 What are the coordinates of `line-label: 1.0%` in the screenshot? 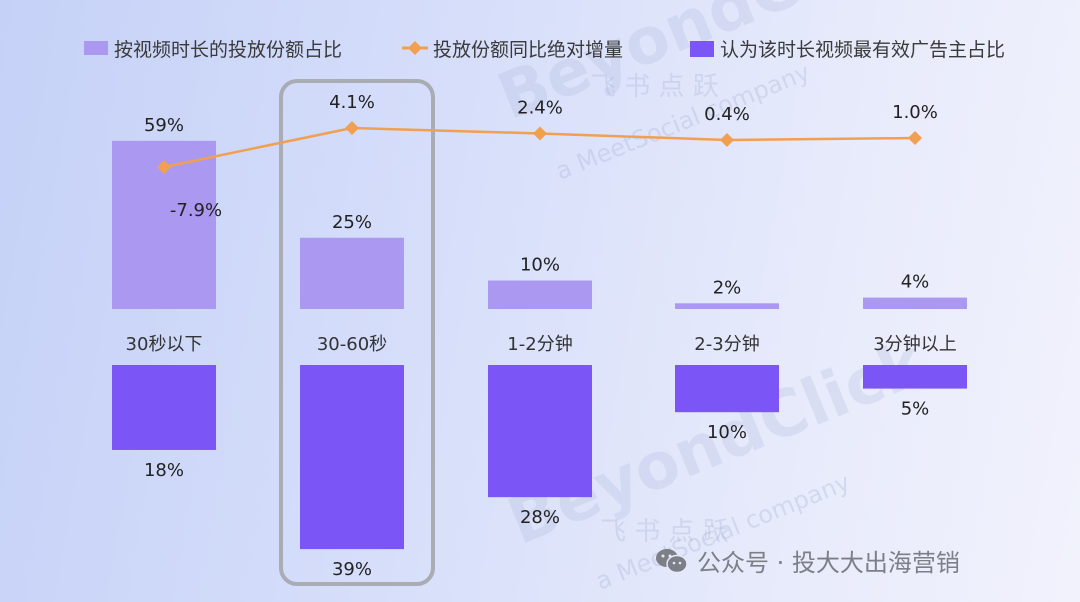 It's located at (915, 112).